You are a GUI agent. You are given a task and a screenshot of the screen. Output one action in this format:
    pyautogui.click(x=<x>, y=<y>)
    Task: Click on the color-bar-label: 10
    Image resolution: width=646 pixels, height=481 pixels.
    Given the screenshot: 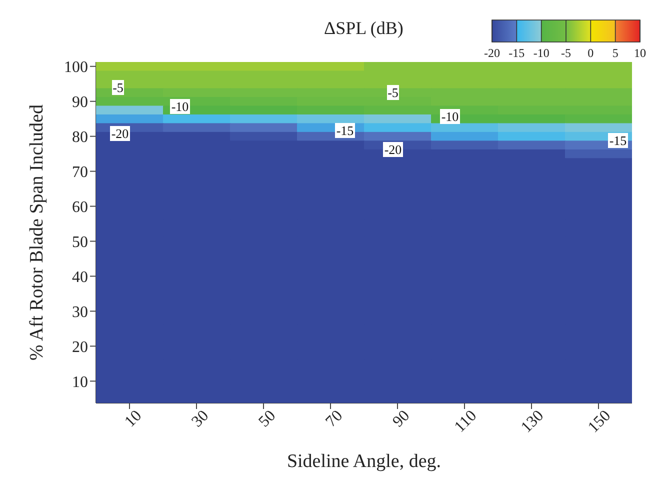 What is the action you would take?
    pyautogui.click(x=640, y=53)
    